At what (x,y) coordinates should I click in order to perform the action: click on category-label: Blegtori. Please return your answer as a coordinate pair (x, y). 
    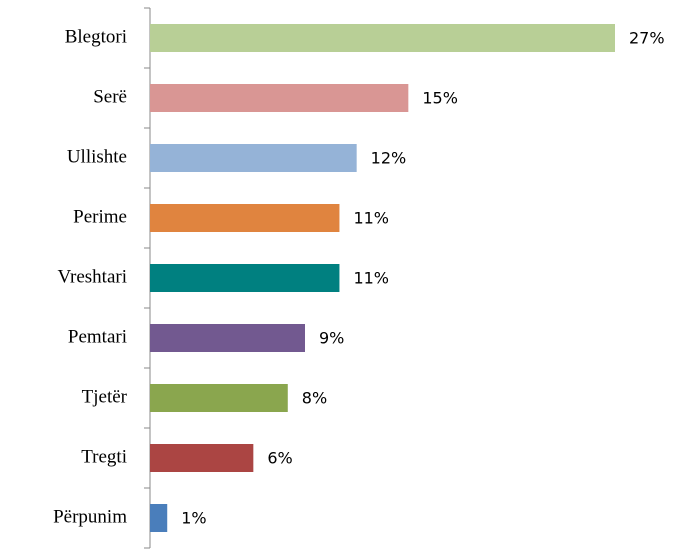
    Looking at the image, I should click on (96, 36).